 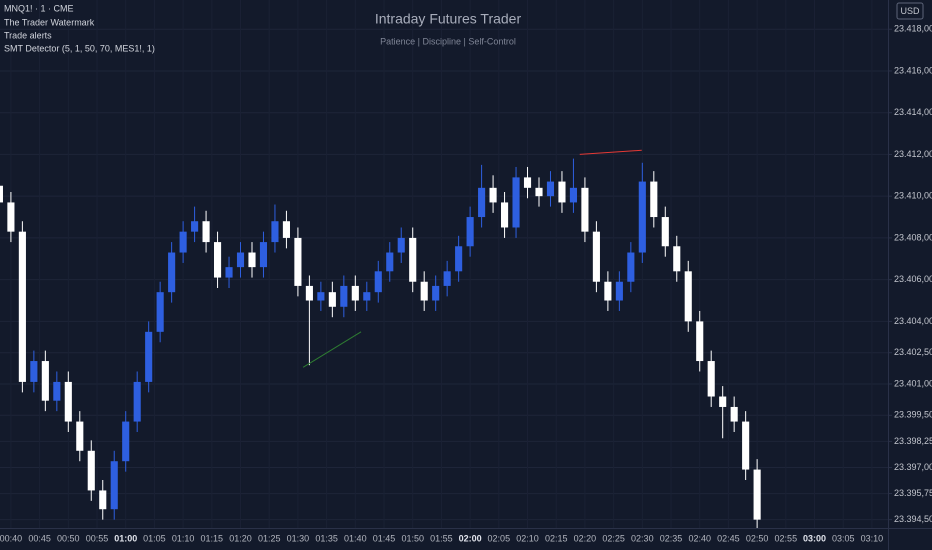 What do you see at coordinates (913, 352) in the screenshot?
I see `y-tick-label: 23.402,50` at bounding box center [913, 352].